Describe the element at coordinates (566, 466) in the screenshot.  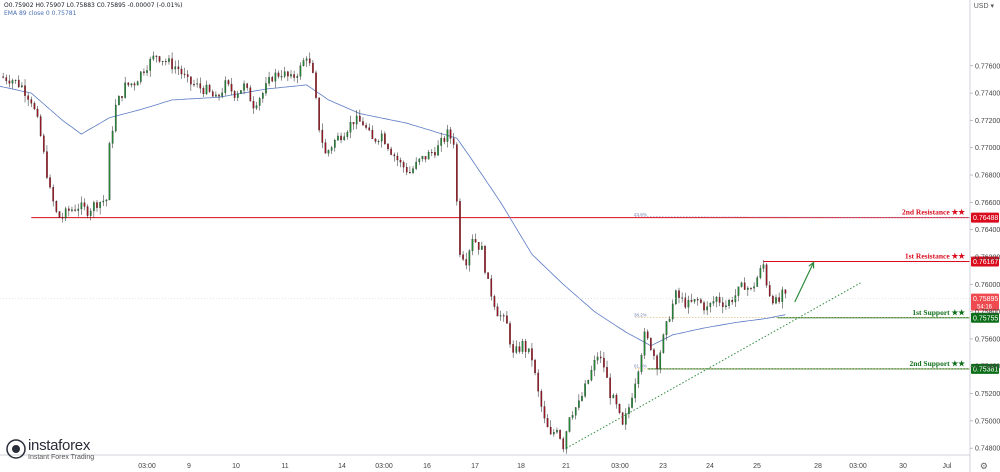
I see `time-tick-label: 21` at that location.